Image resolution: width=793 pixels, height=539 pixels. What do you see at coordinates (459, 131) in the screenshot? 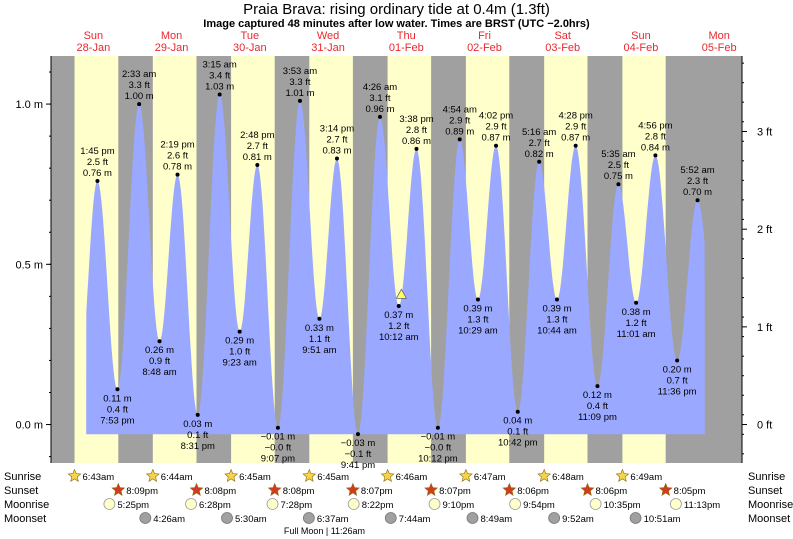
I see `tide-m-label: 0.89 m` at bounding box center [459, 131].